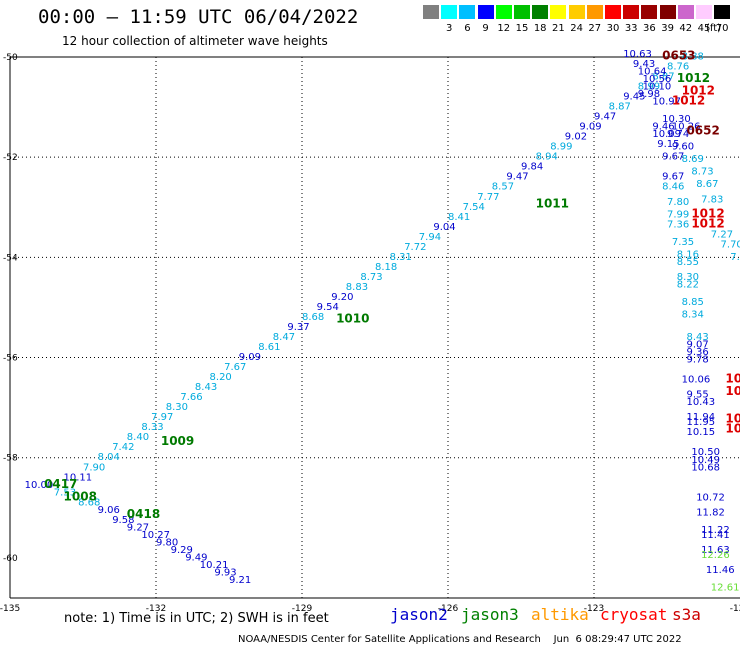 This screenshot has height=650, width=740. Describe the element at coordinates (715, 530) in the screenshot. I see `wave-height-value: 11.22` at that location.